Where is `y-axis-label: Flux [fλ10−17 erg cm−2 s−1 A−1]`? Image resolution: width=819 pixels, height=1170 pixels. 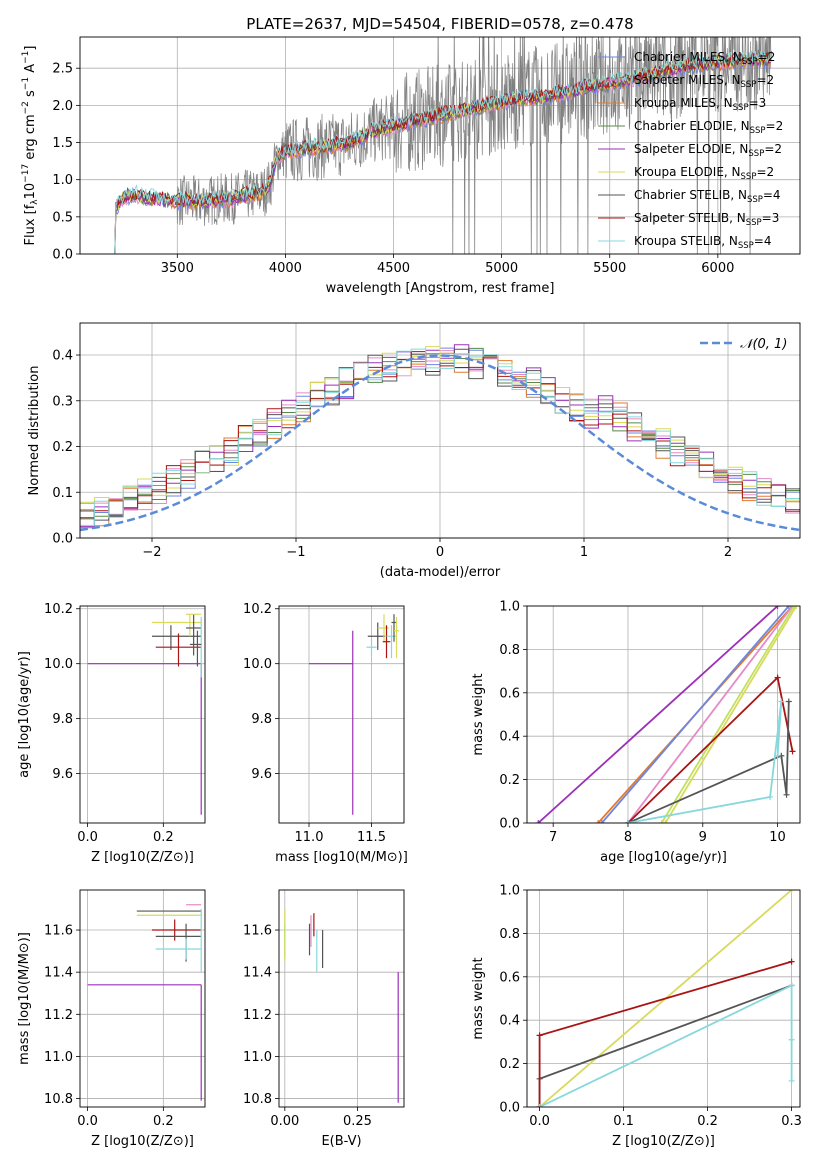 y-axis-label: Flux [fλ10−17 erg cm−2 s−1 A−1] is located at coordinates (30, 146).